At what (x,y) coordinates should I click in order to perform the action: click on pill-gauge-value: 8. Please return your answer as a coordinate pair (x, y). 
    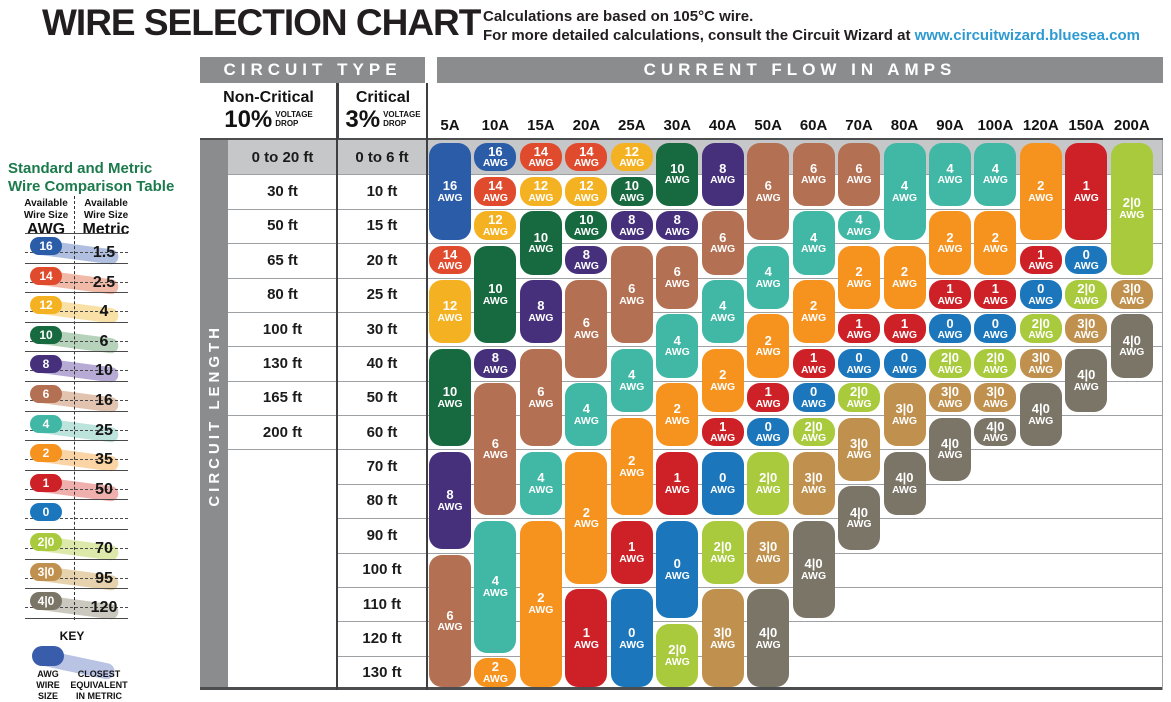
    Looking at the image, I should click on (450, 495).